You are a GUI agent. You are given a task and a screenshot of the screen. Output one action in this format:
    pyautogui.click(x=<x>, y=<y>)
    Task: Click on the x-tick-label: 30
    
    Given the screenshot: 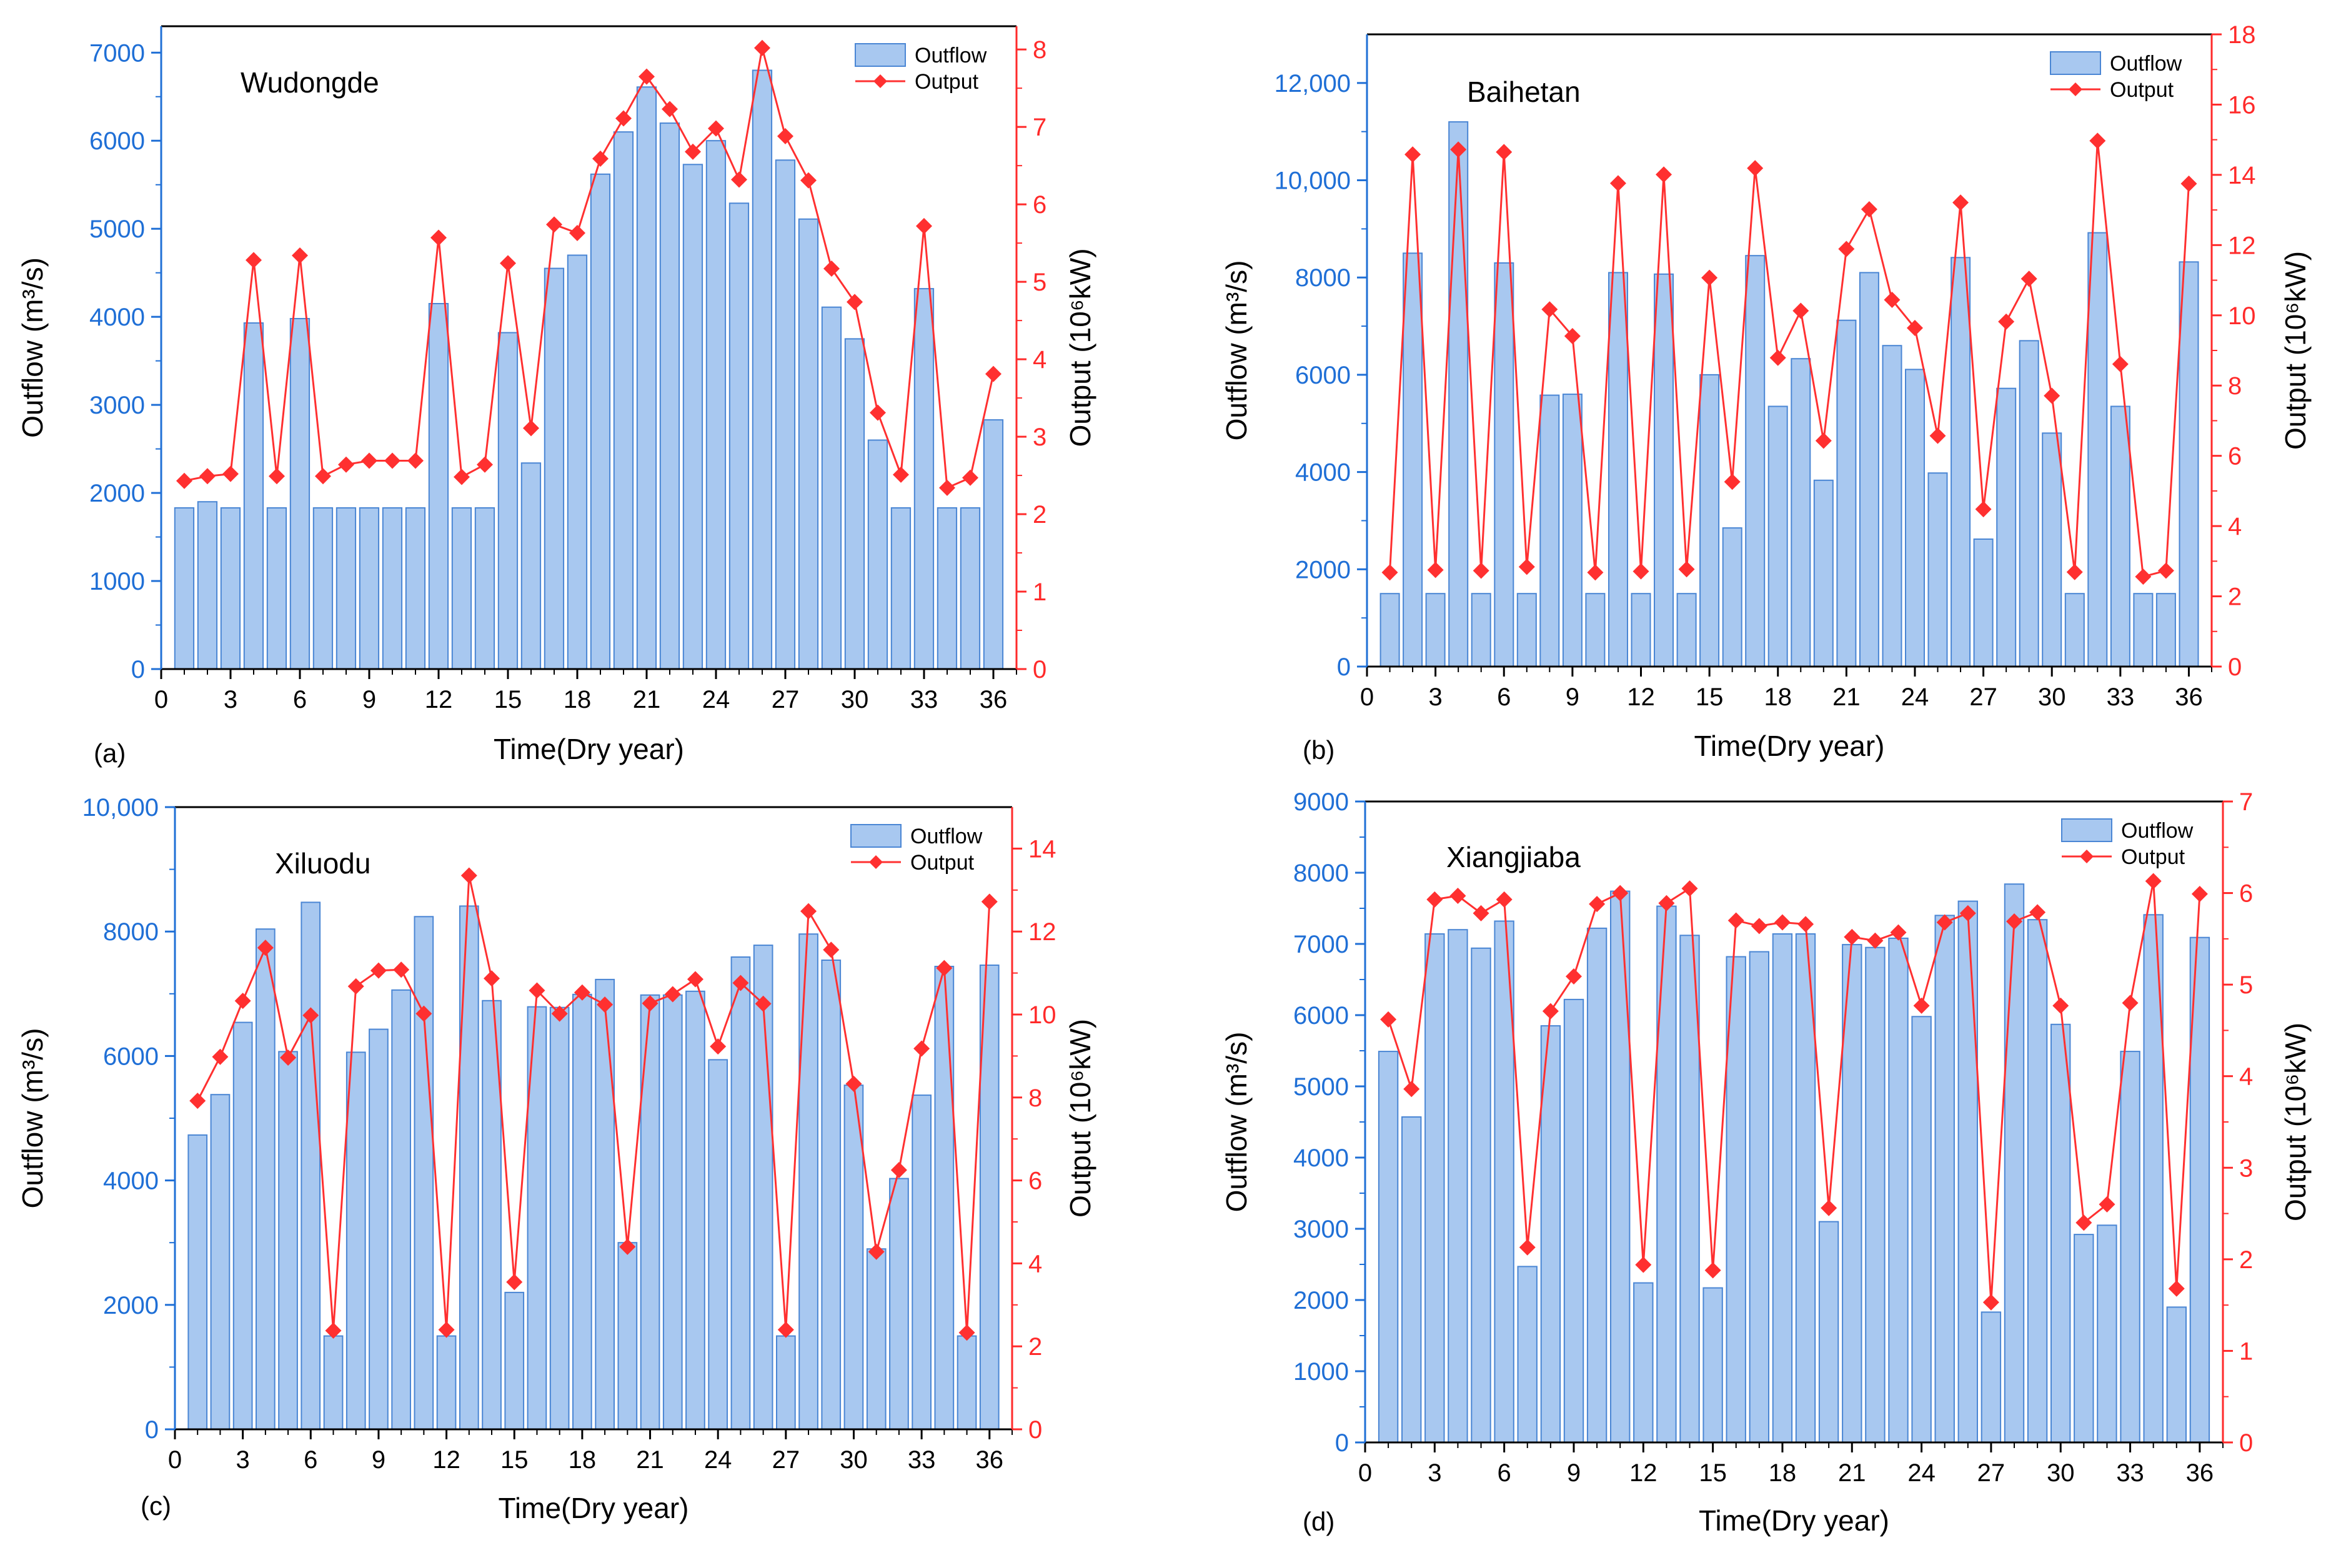 What is the action you would take?
    pyautogui.click(x=2061, y=1473)
    